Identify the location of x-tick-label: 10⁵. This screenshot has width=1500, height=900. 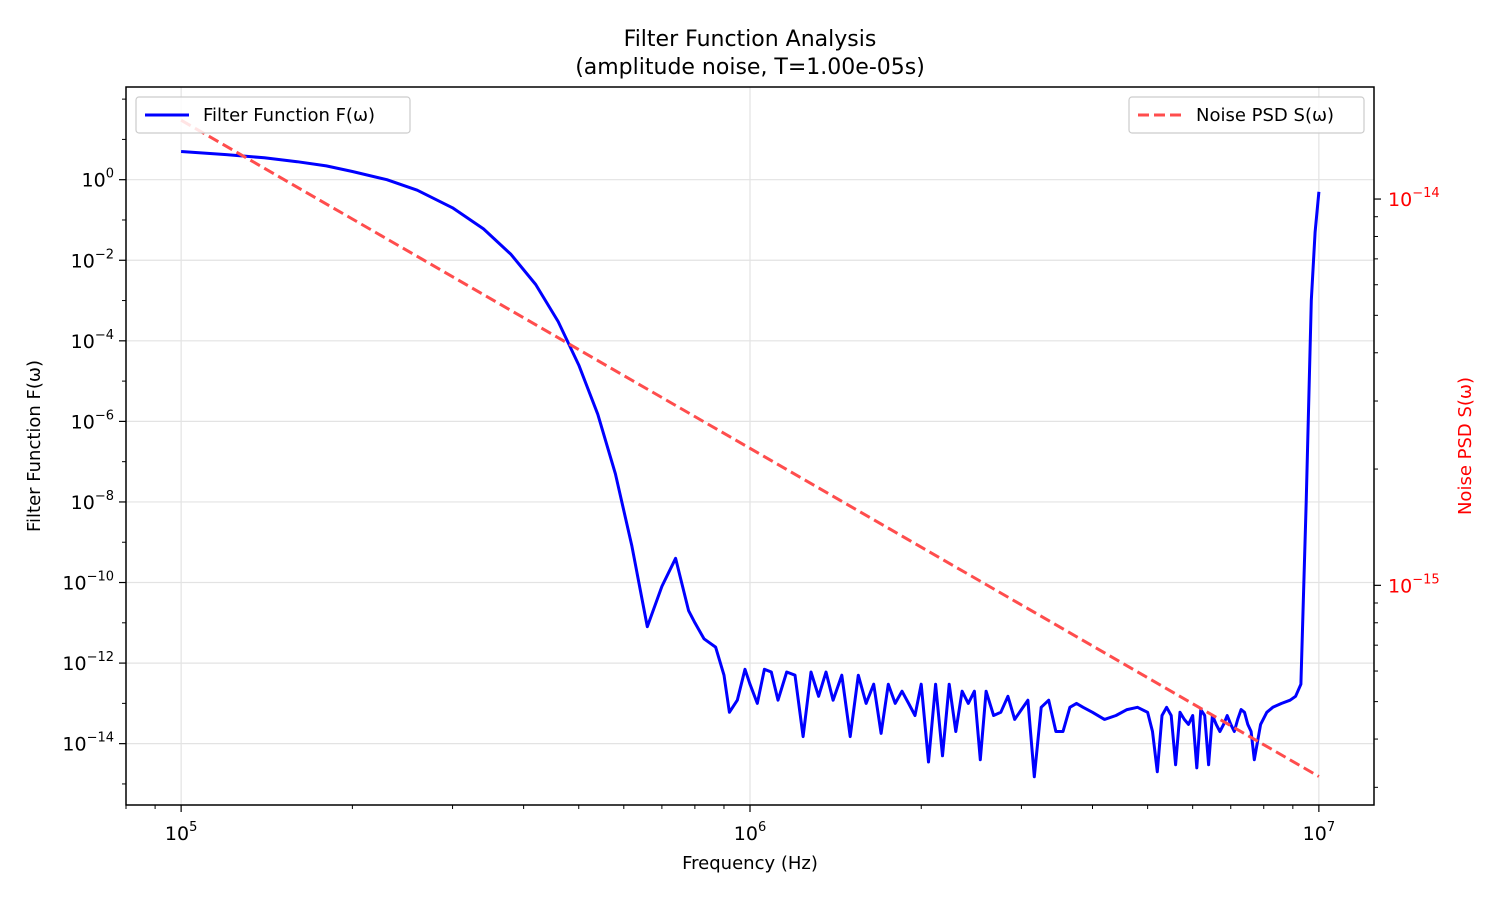
(181, 832).